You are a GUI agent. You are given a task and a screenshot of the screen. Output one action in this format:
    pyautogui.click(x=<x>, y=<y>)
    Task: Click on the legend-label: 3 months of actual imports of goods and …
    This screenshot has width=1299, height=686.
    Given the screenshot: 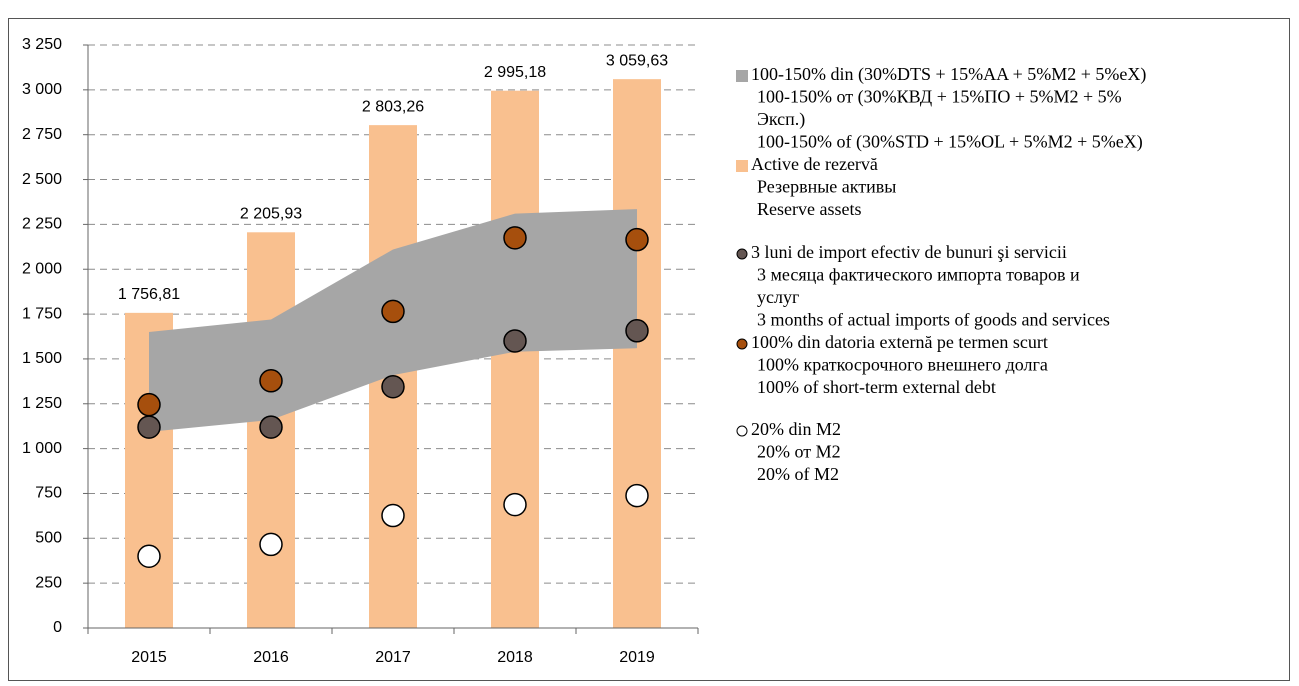 What is the action you would take?
    pyautogui.click(x=933, y=320)
    